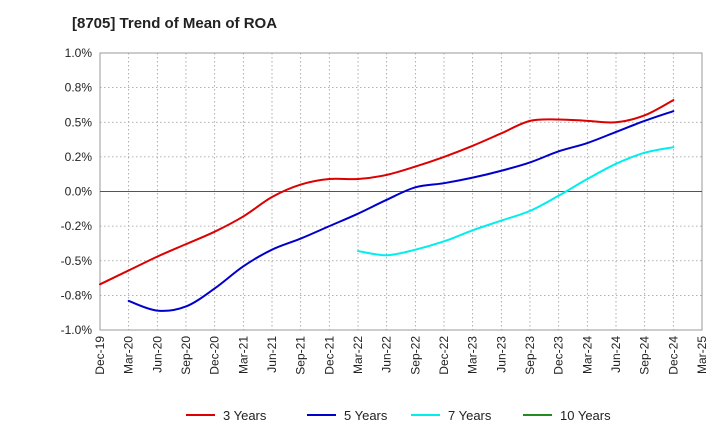 The image size is (720, 445). I want to click on x-tick-label: Jun-21, so click(272, 354).